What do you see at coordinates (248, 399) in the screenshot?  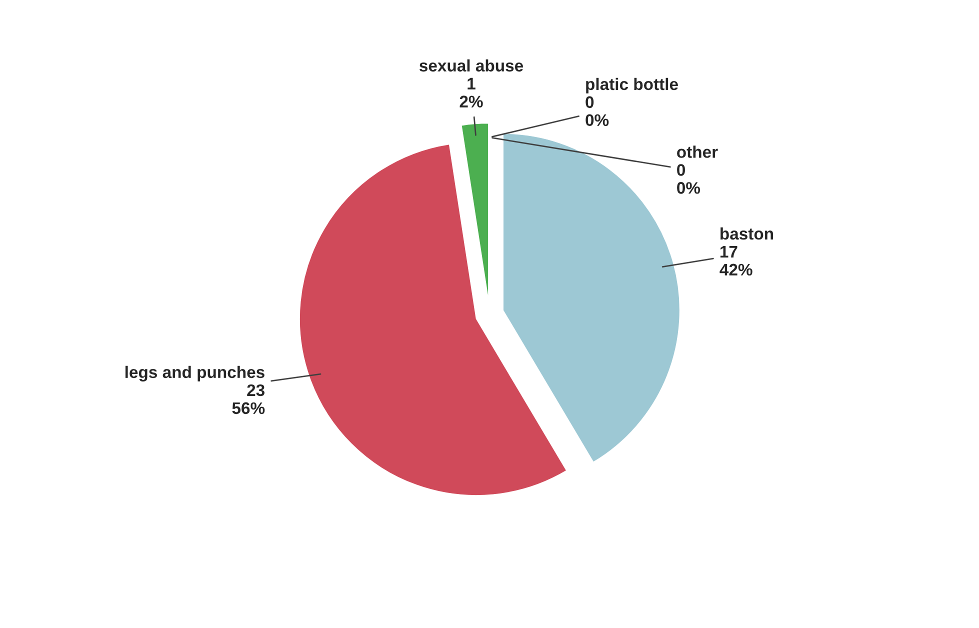 I see `data-label: 23 56%` at bounding box center [248, 399].